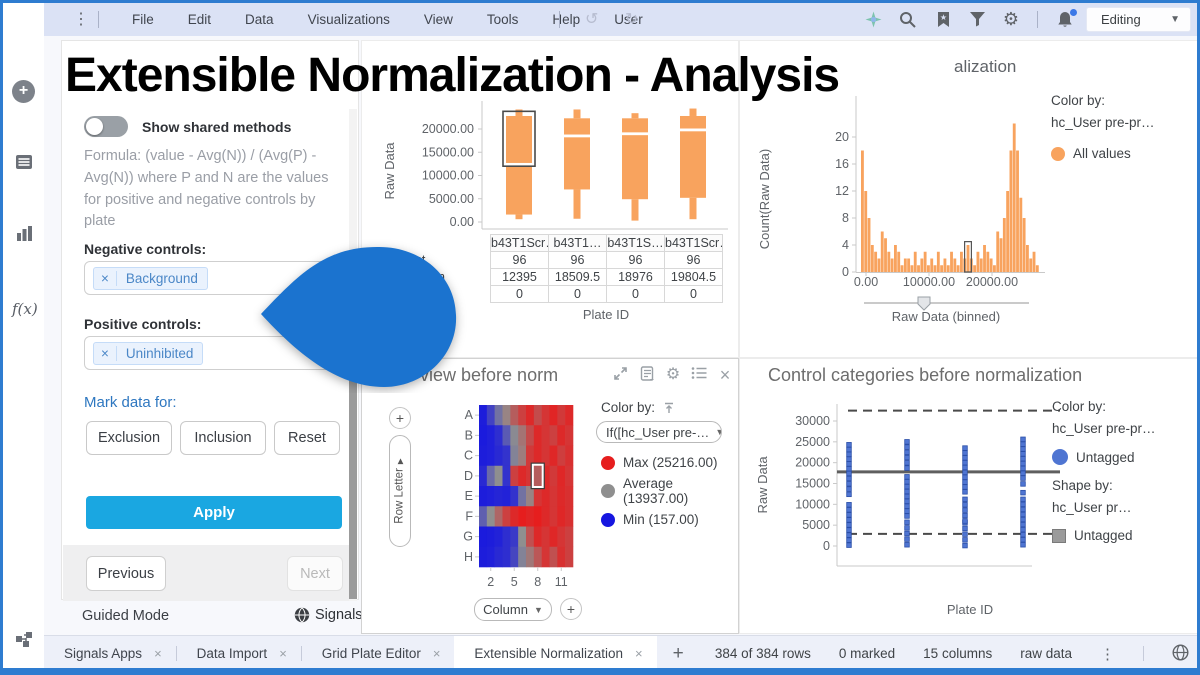 The height and width of the screenshot is (675, 1200). Describe the element at coordinates (647, 376) in the screenshot. I see `details-icon` at that location.